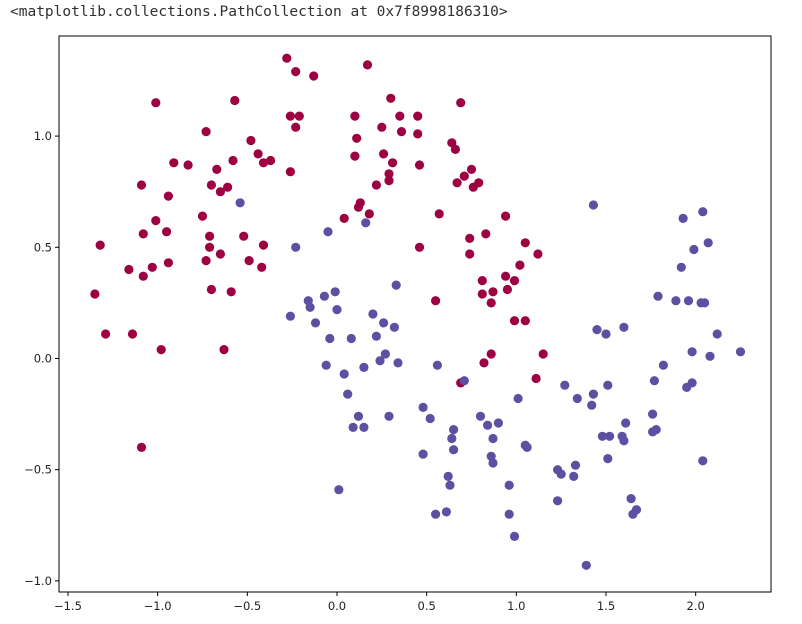 This screenshot has height=624, width=802. Describe the element at coordinates (247, 606) in the screenshot. I see `x-tick-label: −0.5` at that location.